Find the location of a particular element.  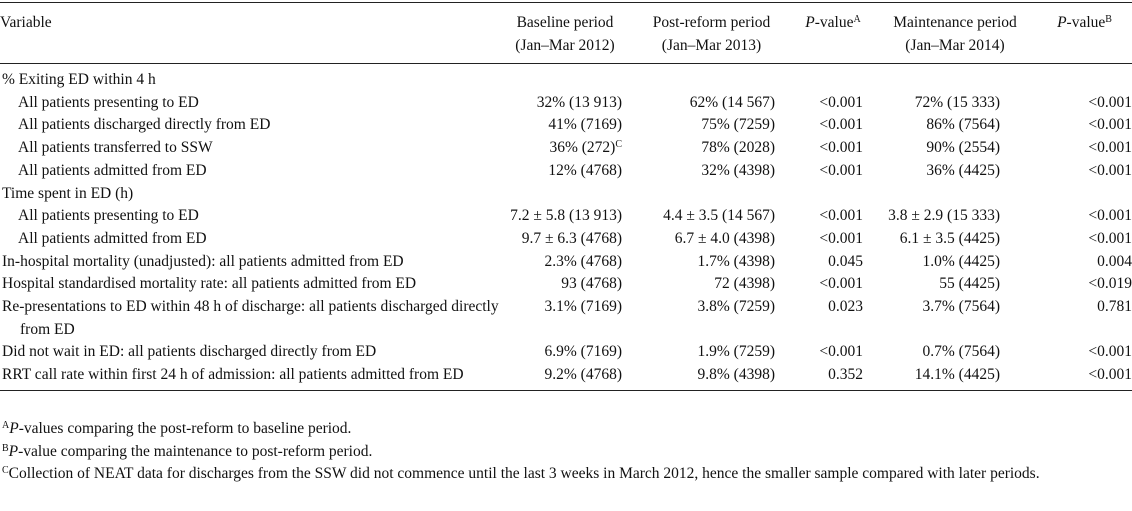

cell-baseline: 9.2% (4768) is located at coordinates (565, 377).